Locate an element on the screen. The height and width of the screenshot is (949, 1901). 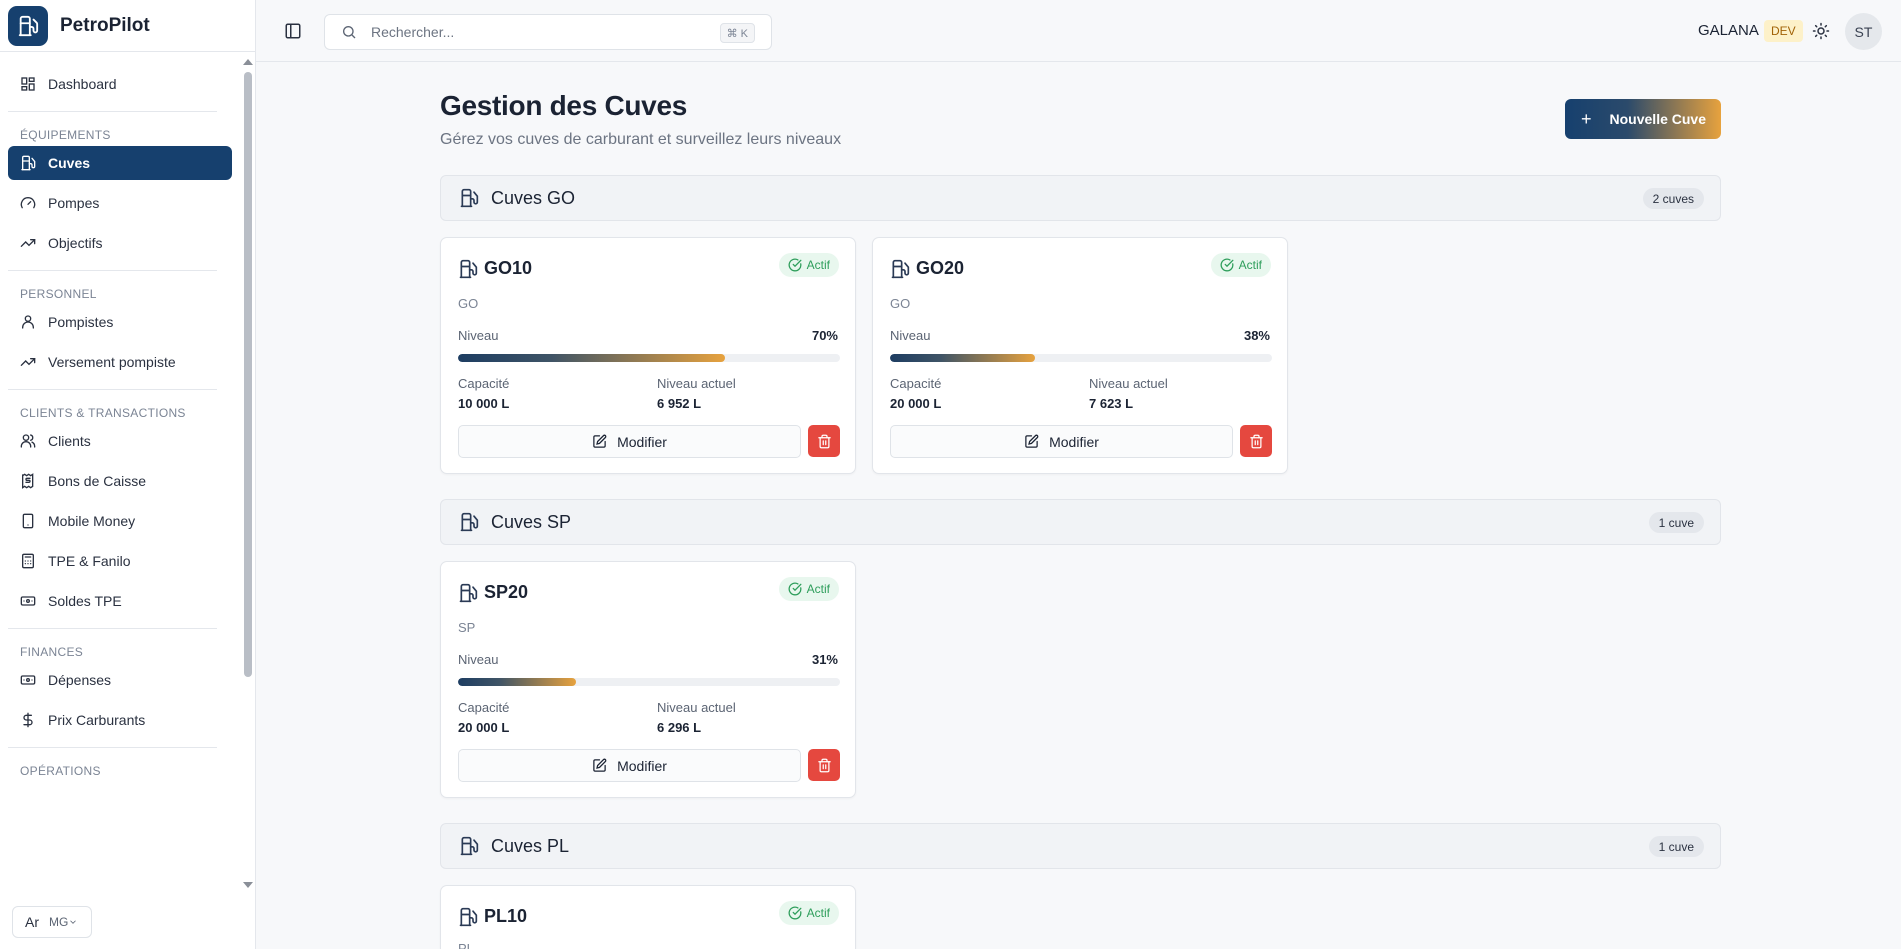
sidebar-item-label: Soldes TPE is located at coordinates (85, 601).